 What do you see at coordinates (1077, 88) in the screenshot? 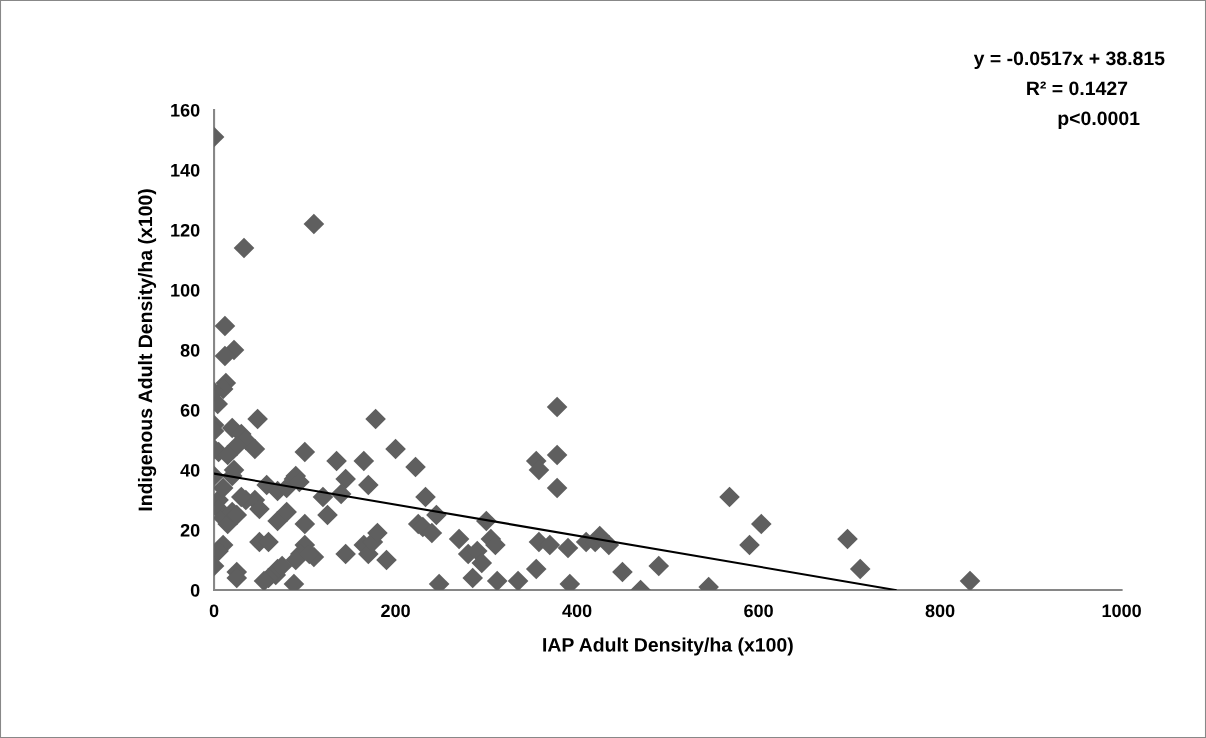
I see `text: R² = 0.1427` at bounding box center [1077, 88].